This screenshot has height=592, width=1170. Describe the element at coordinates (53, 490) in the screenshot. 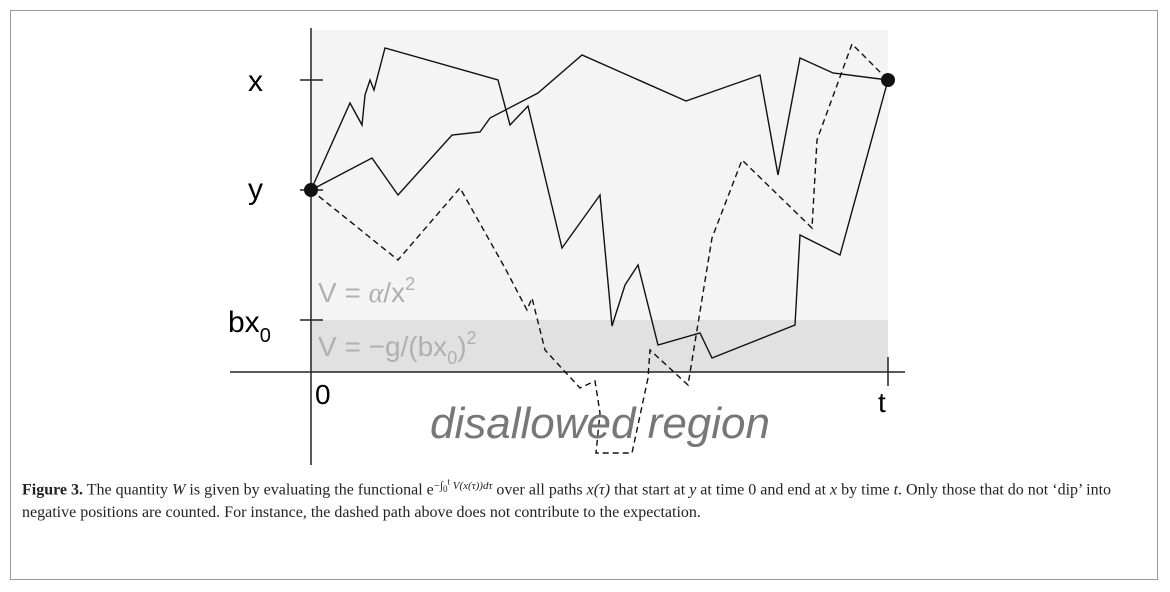

I see `text: Figure 3.` at that location.